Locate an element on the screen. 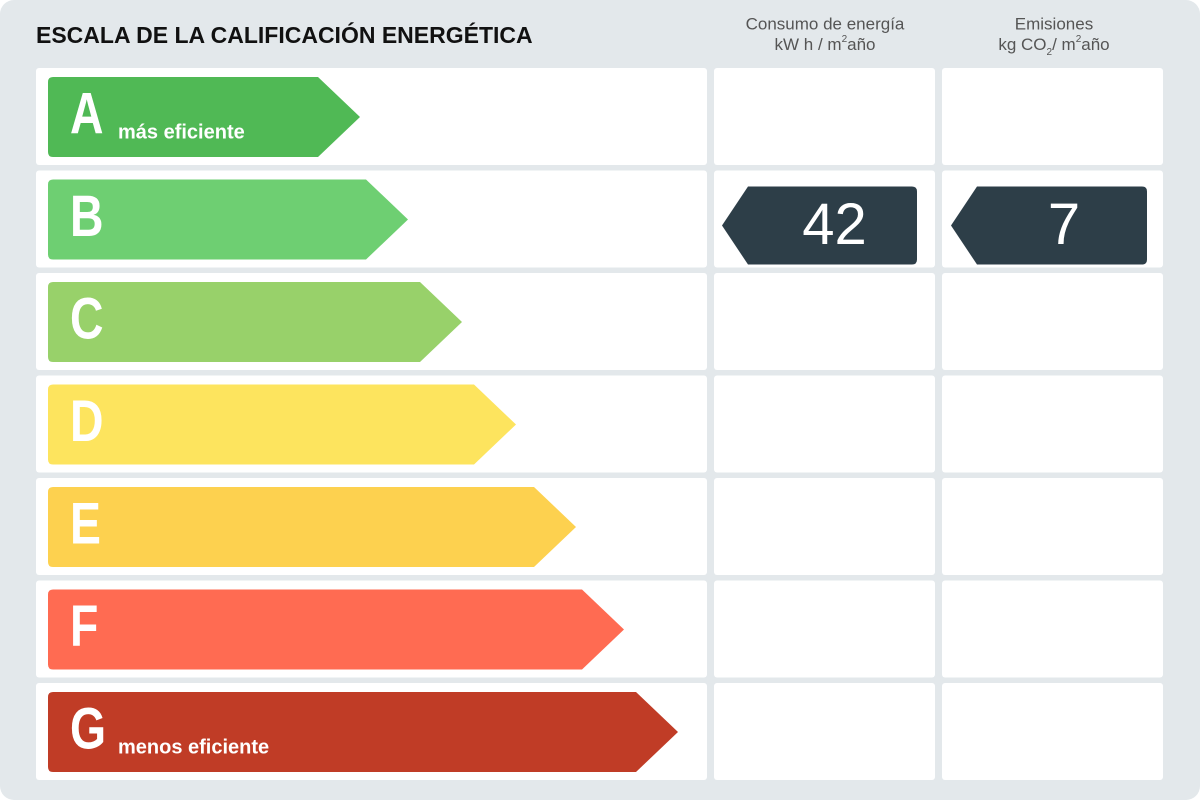 The width and height of the screenshot is (1200, 800). rating-letter: F is located at coordinates (84, 626).